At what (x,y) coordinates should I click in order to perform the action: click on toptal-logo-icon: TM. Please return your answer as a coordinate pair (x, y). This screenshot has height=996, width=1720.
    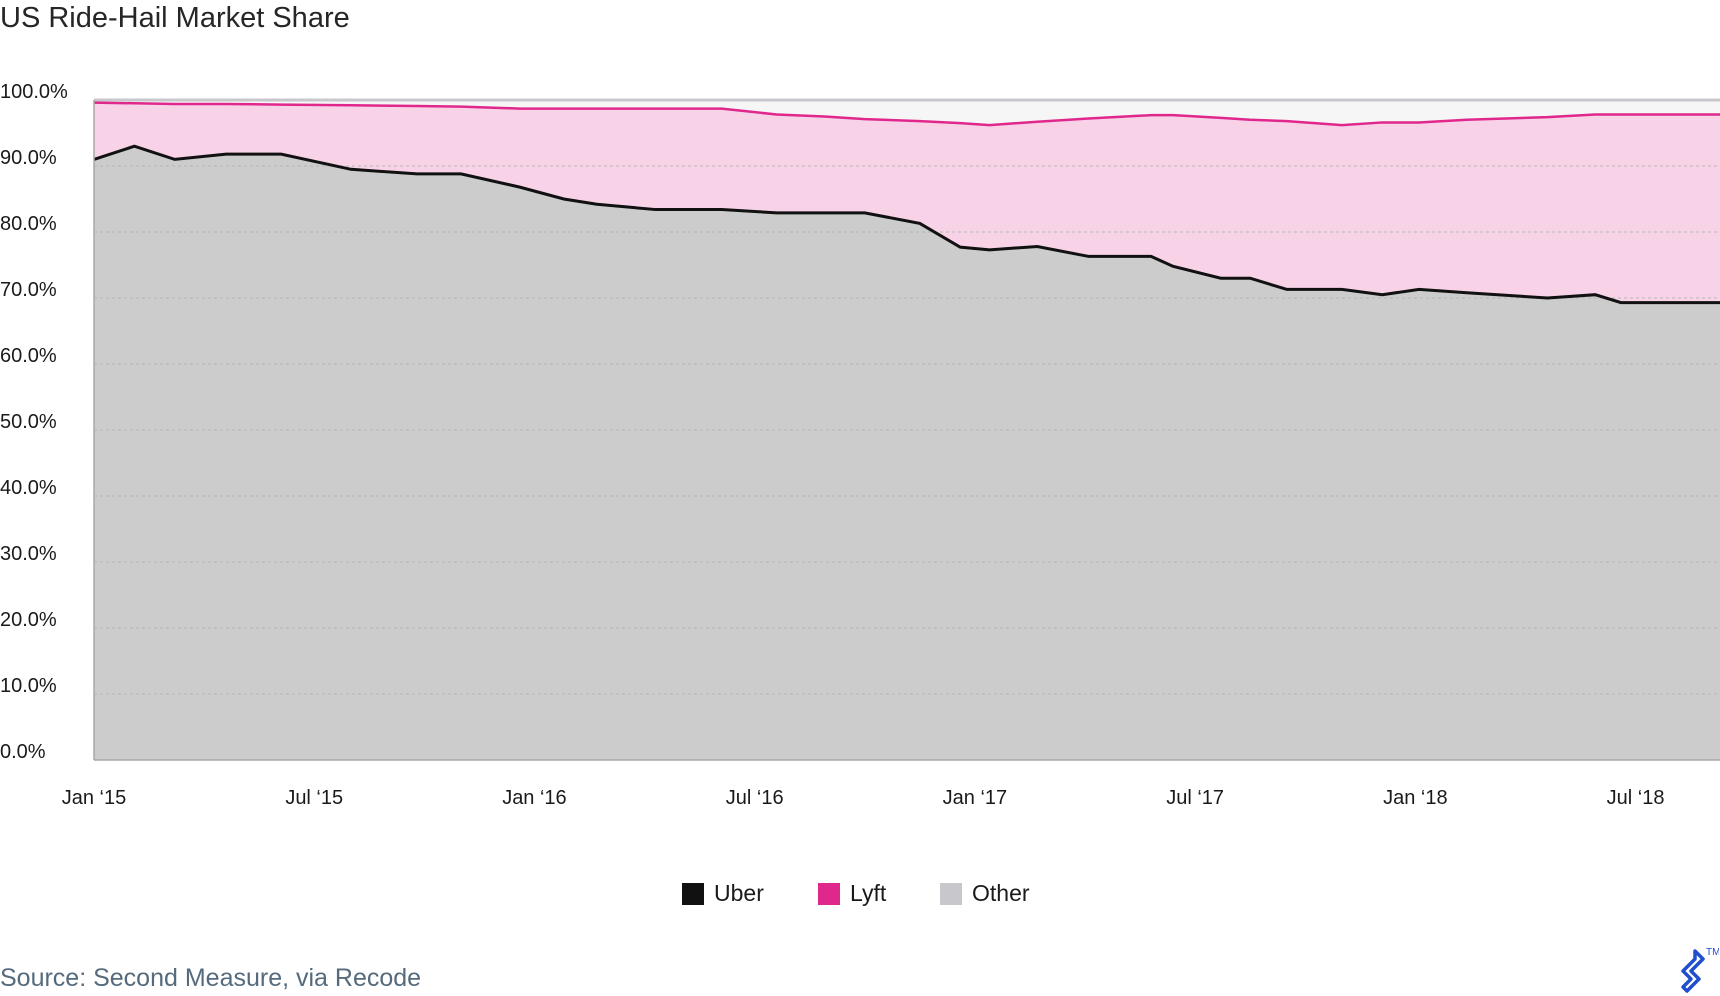
    Looking at the image, I should click on (1700, 970).